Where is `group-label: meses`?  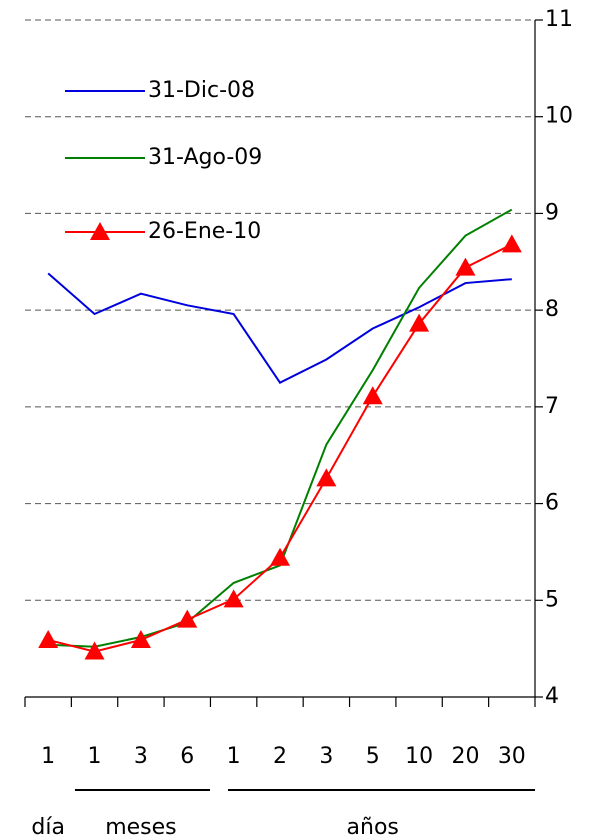
group-label: meses is located at coordinates (140, 827).